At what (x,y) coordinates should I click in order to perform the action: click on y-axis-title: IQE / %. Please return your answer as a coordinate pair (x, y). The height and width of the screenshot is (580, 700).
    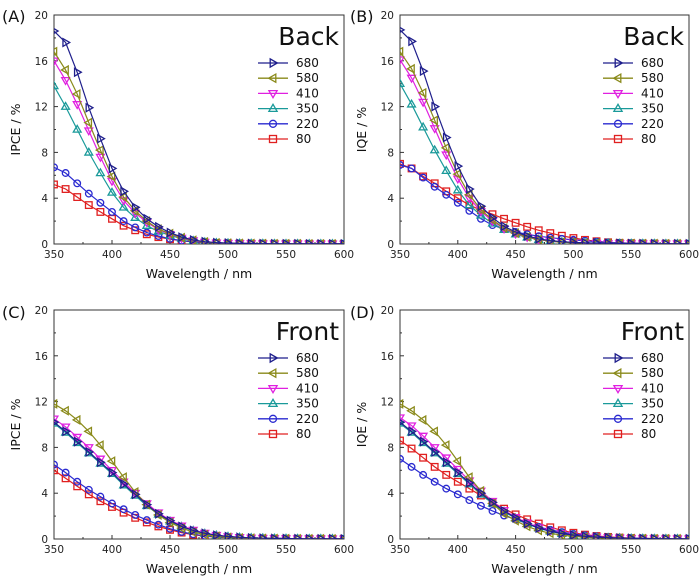
    Looking at the image, I should click on (361, 425).